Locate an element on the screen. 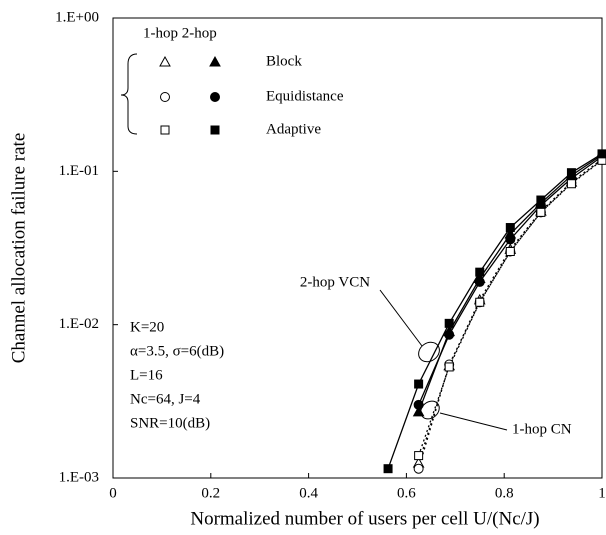 The height and width of the screenshot is (535, 606). annotation-ellipse is located at coordinates (430, 410).